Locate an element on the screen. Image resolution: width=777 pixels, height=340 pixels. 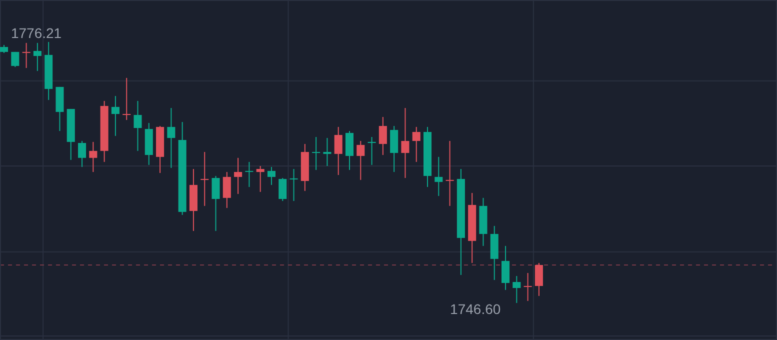
annotation: 1746.60 is located at coordinates (475, 308).